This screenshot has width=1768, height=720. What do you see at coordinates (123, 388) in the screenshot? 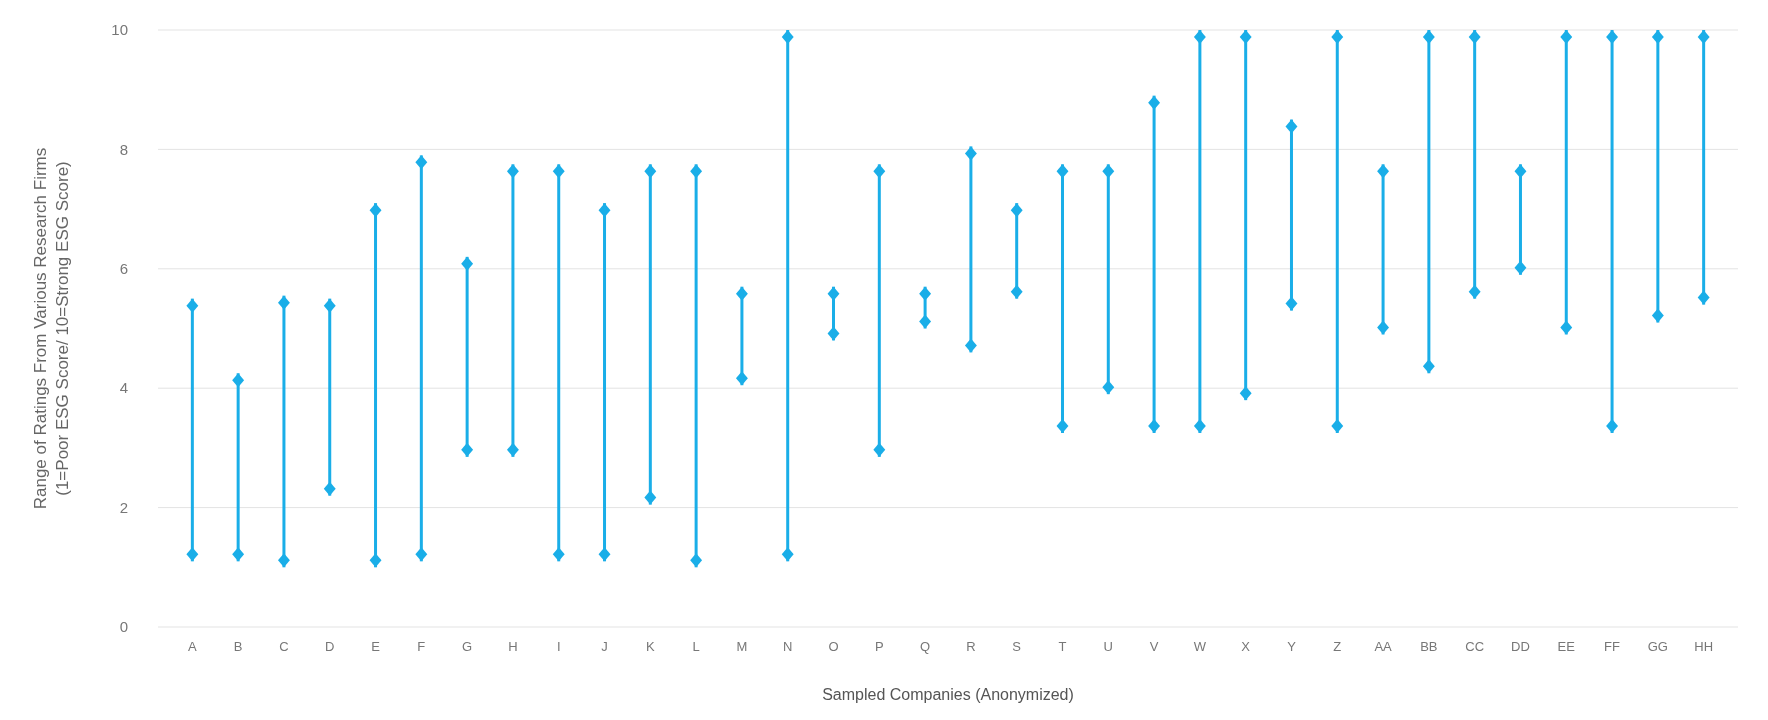
I see `y-tick-label: 4` at bounding box center [123, 388].